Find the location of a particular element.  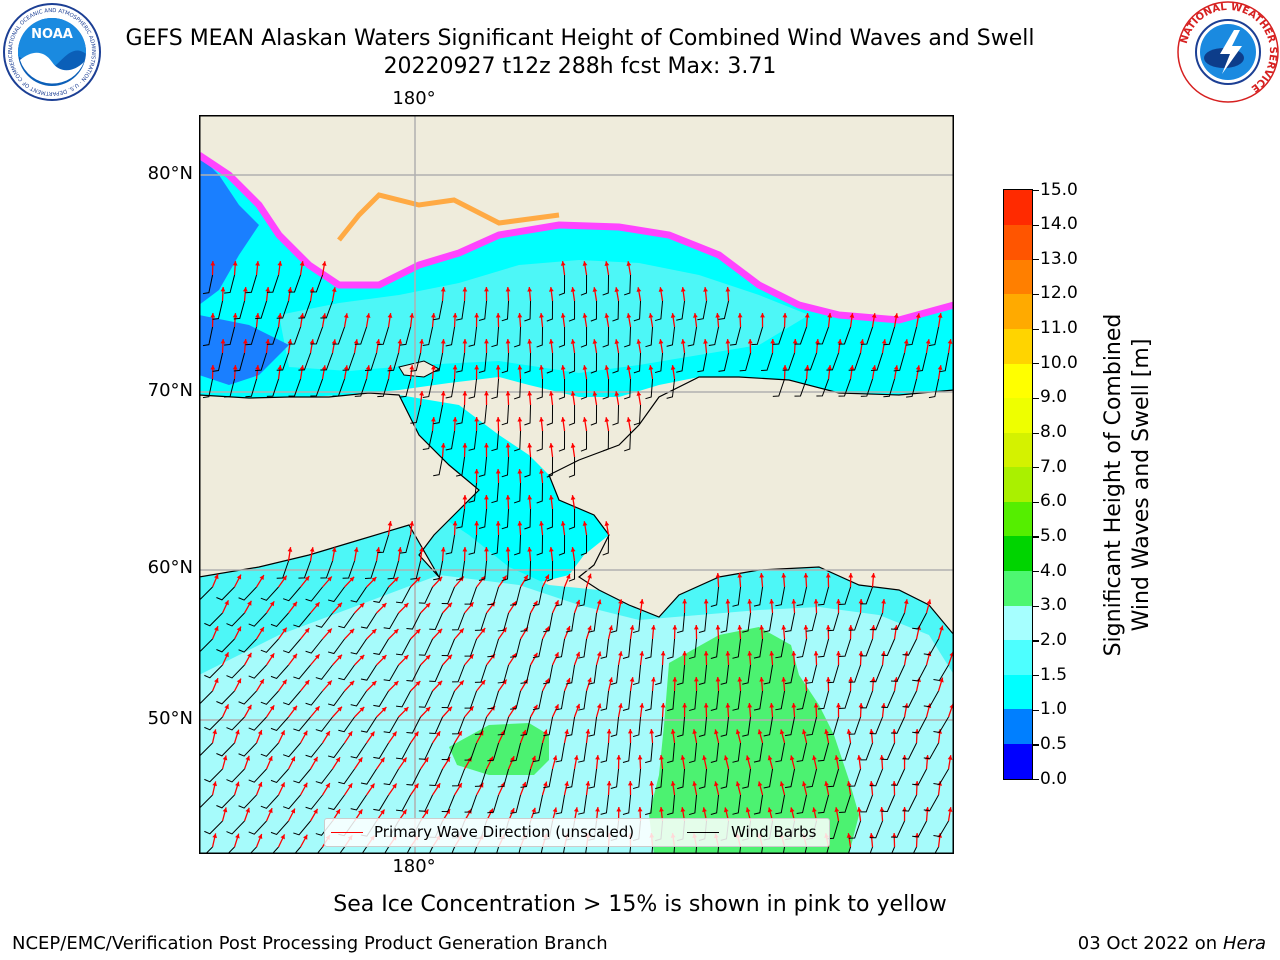

siberia-land is located at coordinates (339, 485).